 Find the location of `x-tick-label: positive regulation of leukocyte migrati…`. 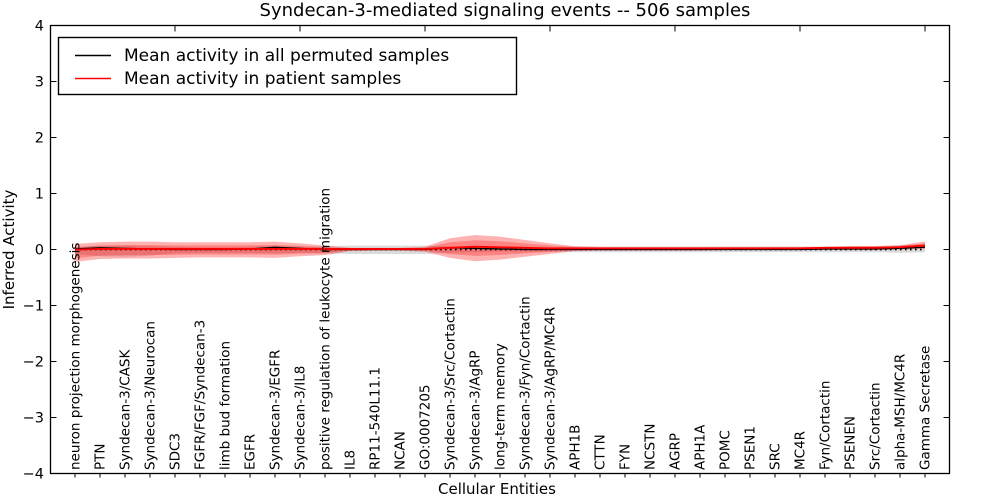

x-tick-label: positive regulation of leukocyte migrati… is located at coordinates (326, 329).